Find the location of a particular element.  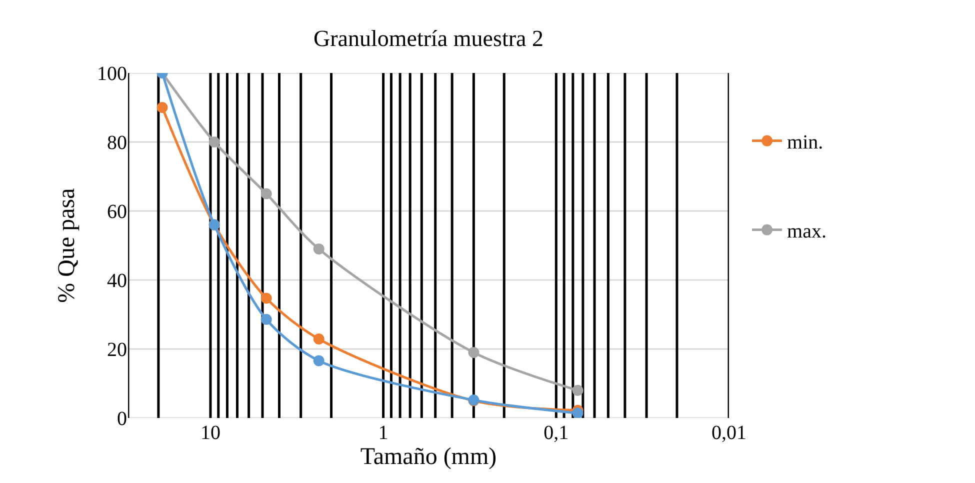

x-tick-label: 1 is located at coordinates (383, 433).